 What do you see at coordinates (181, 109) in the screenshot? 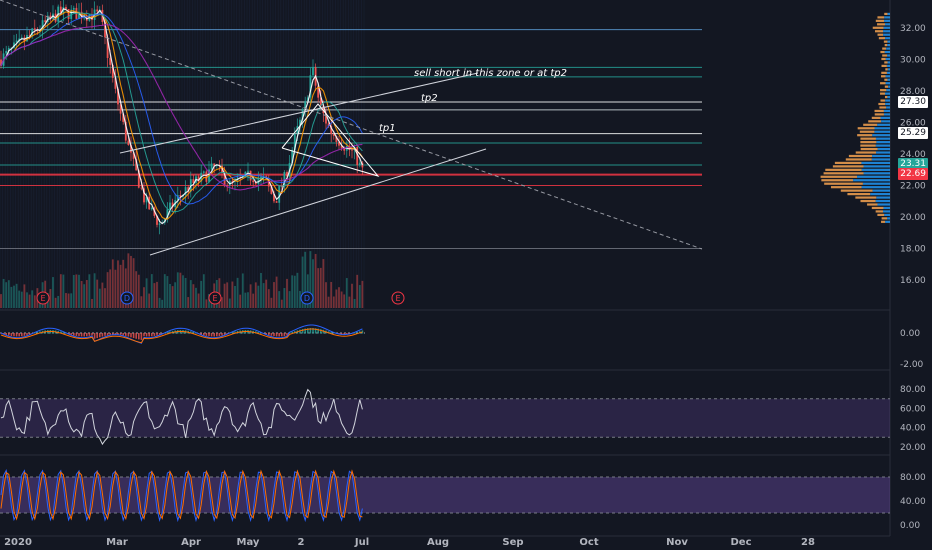
I see `moving-average-line` at bounding box center [181, 109].